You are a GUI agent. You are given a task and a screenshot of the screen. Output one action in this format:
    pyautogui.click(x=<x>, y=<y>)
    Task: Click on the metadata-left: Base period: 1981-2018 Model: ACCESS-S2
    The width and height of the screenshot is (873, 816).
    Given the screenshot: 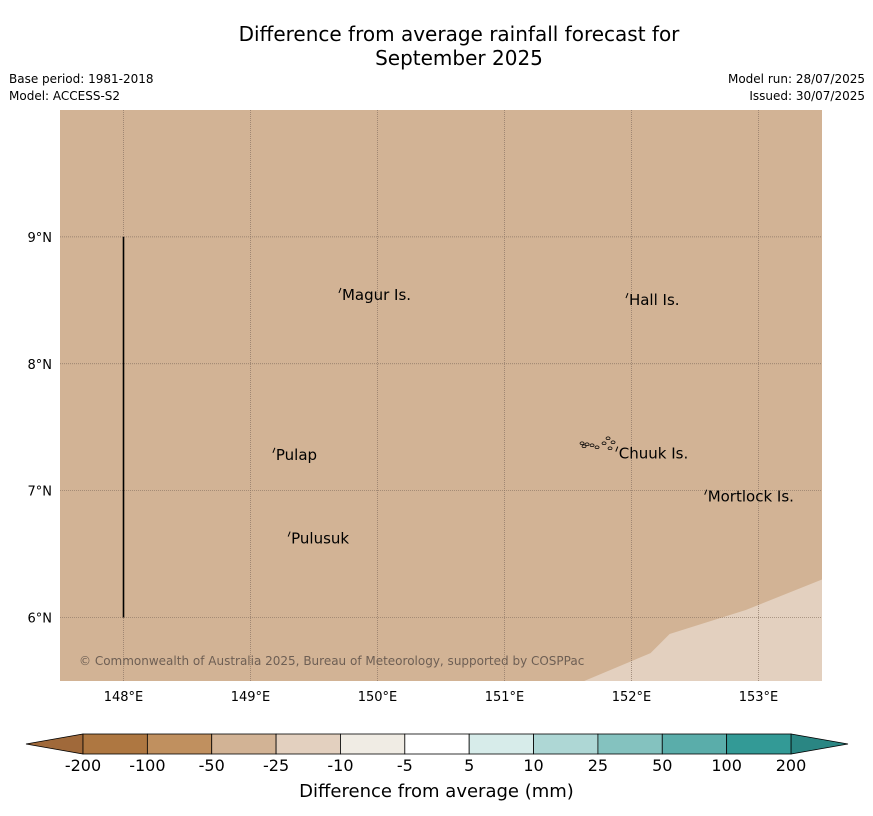 What is the action you would take?
    pyautogui.click(x=81, y=88)
    